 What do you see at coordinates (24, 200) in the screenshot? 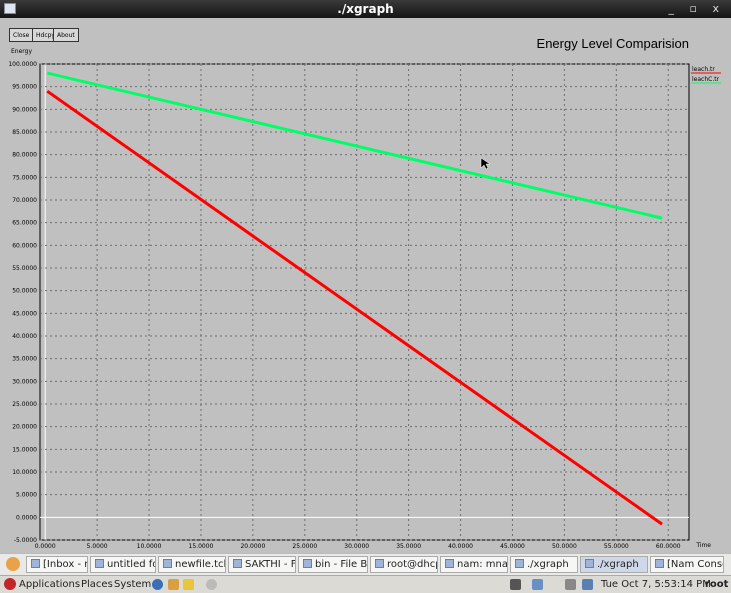
I see `y-tick-label: 70.0000` at bounding box center [24, 200].